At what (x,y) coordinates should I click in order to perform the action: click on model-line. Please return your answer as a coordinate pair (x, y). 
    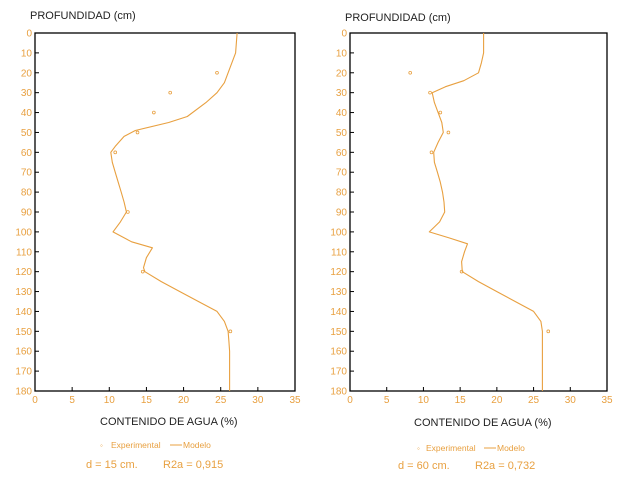
    Looking at the image, I should click on (485, 212).